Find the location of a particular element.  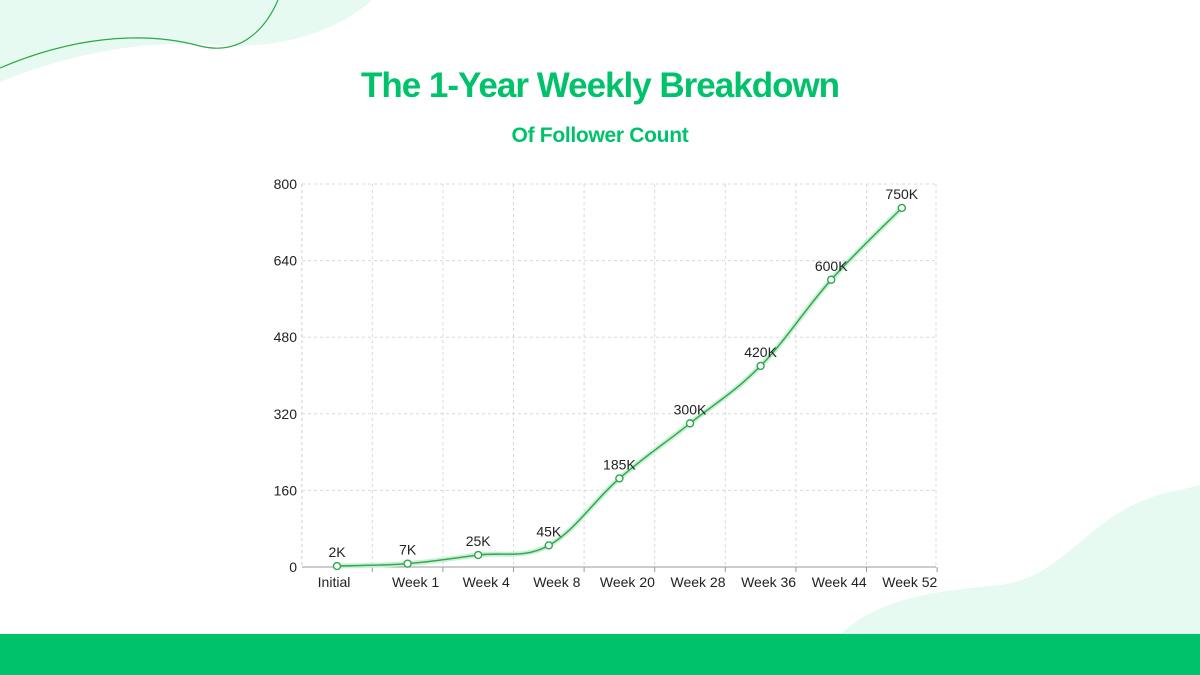

x-tick-label: Week 20 is located at coordinates (627, 582).